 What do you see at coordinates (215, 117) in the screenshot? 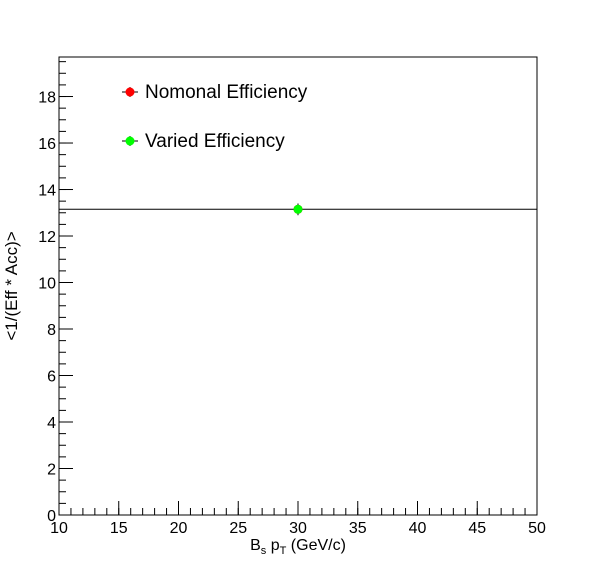
I see `legend: Nomonal Efficiency Varied Efficiency` at bounding box center [215, 117].